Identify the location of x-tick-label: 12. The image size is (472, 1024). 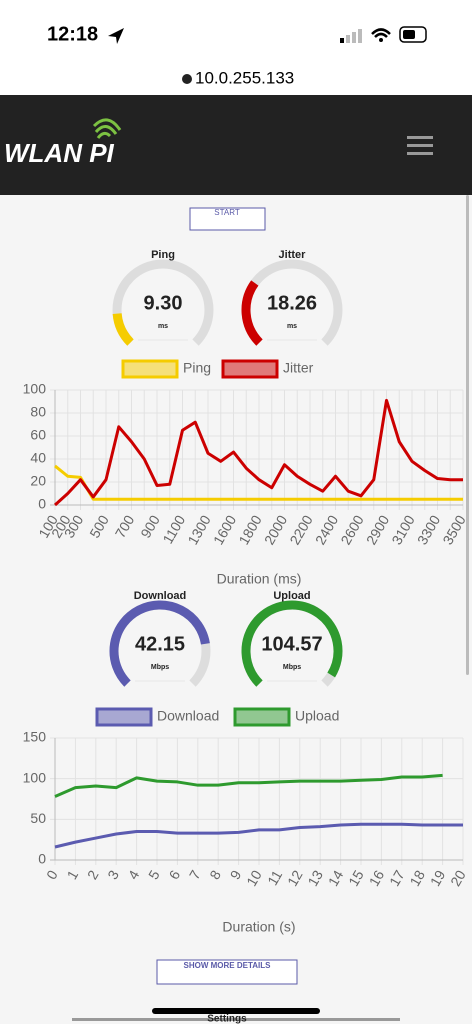
(295, 878).